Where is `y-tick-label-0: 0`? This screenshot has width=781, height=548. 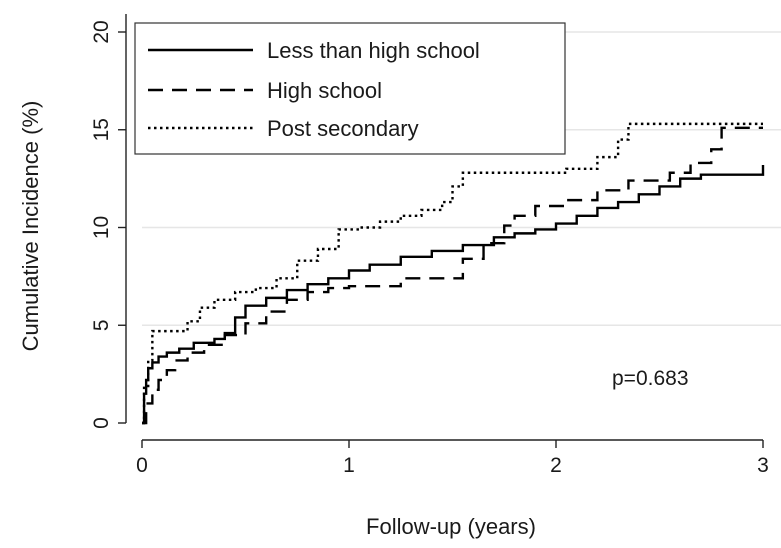 y-tick-label-0: 0 is located at coordinates (101, 423).